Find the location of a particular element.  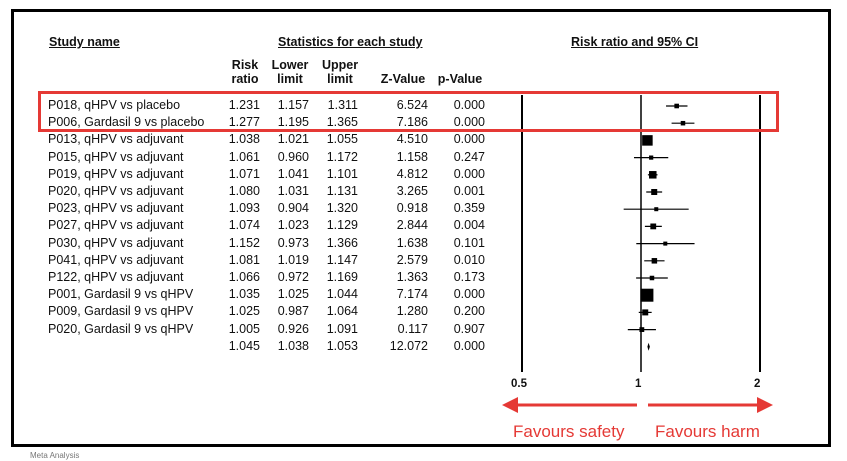

summary-diamond is located at coordinates (648, 346).